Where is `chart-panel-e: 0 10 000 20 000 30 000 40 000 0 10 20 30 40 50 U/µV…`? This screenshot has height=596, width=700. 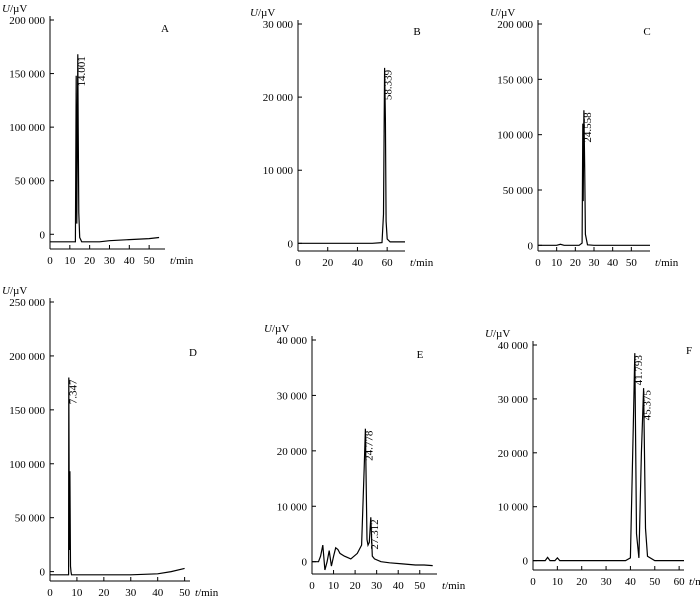 chart-panel-e: 0 10 000 20 000 30 000 40 000 0 10 20 30 40 50 U/µV… is located at coordinates (365, 457).